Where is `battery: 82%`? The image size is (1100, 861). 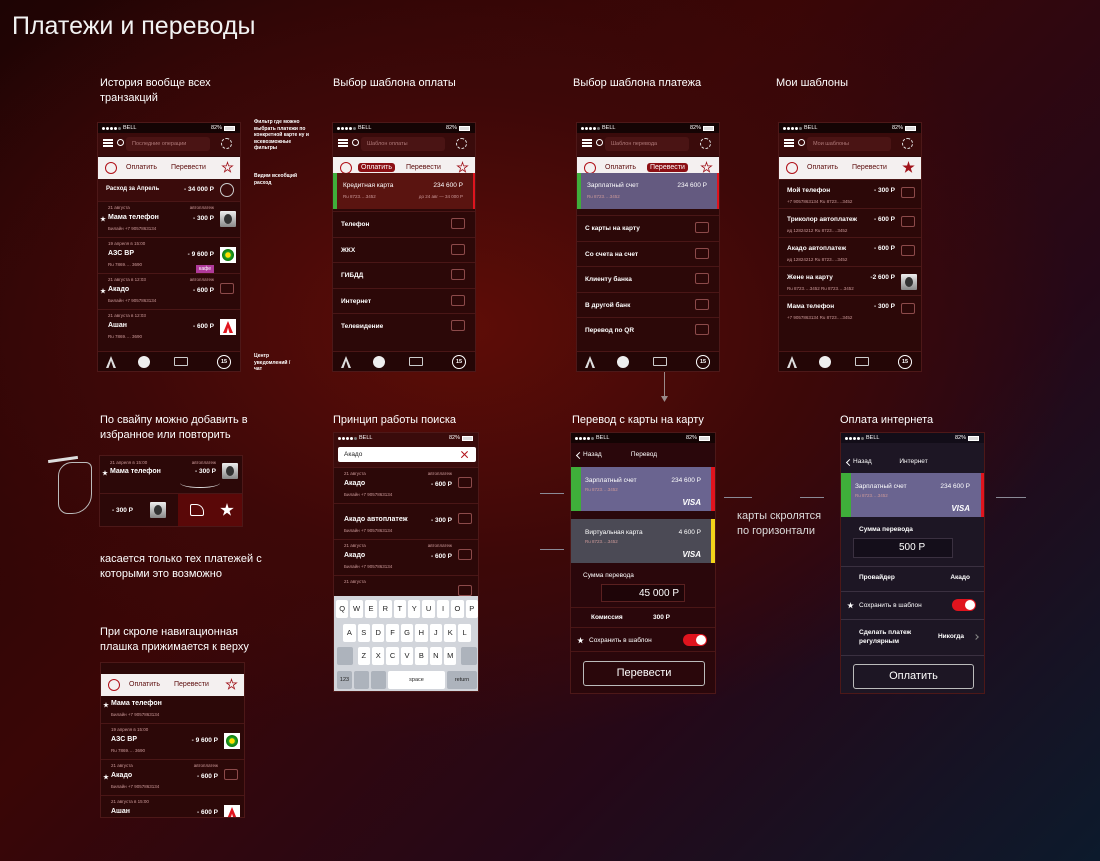 battery: 82% is located at coordinates (695, 127).